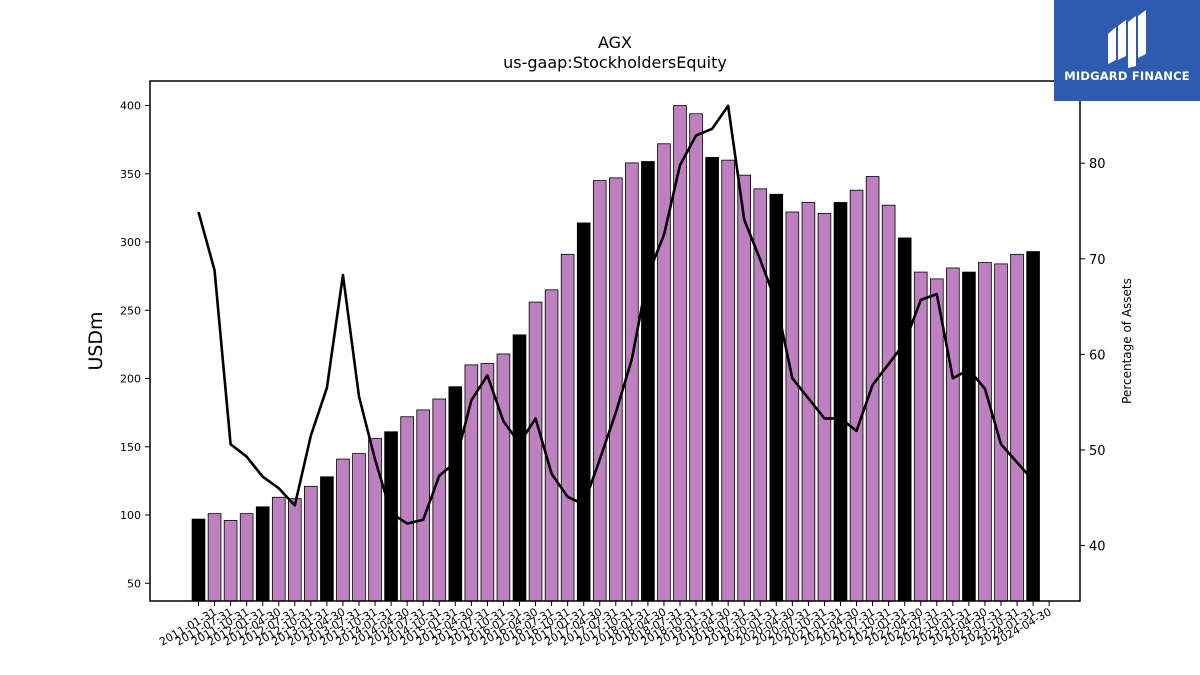 The image size is (1200, 675). What do you see at coordinates (1097, 451) in the screenshot?
I see `y2-tick-label: 50` at bounding box center [1097, 451].